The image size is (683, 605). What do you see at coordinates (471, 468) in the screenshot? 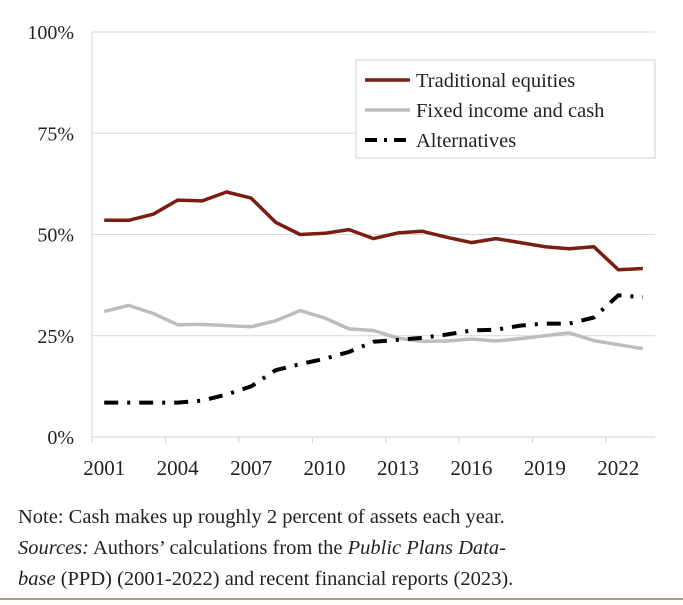
I see `x-tick-label: 2016` at bounding box center [471, 468].